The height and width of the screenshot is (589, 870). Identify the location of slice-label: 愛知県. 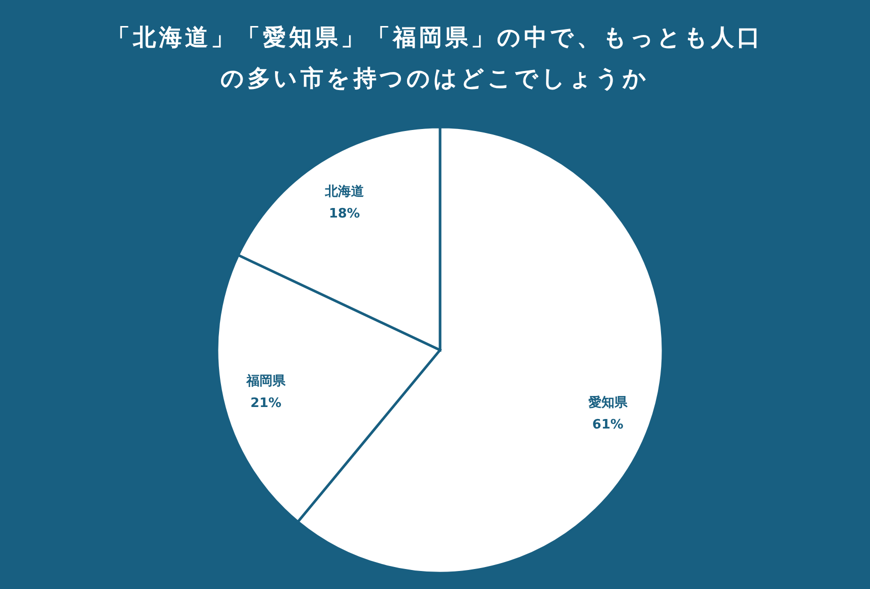
(608, 402).